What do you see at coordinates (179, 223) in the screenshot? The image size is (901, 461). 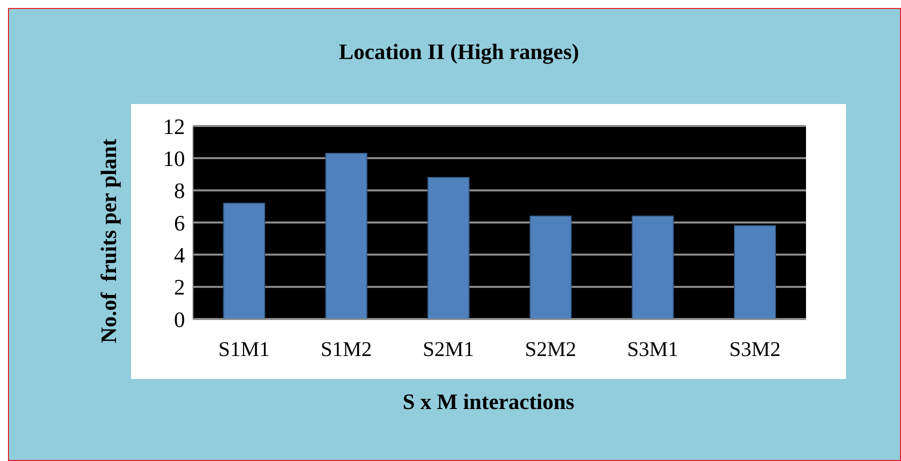 I see `y-tick-label: 6` at bounding box center [179, 223].